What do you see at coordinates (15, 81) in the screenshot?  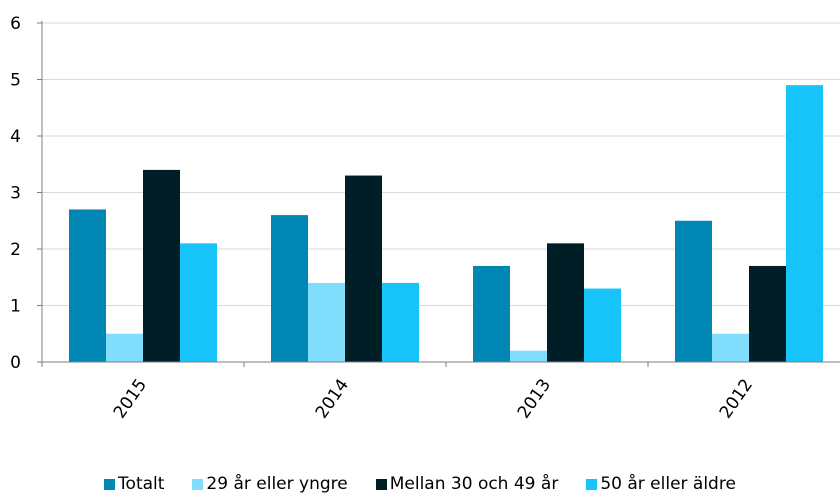 I see `y-tick-label: 5` at bounding box center [15, 81].